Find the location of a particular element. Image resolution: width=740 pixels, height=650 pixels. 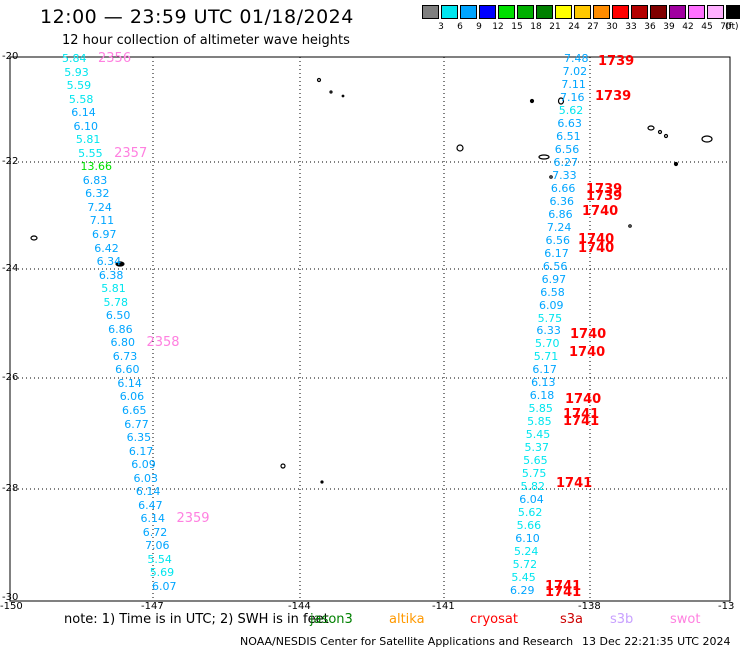

satellite-name: jason3 is located at coordinates (331, 619).